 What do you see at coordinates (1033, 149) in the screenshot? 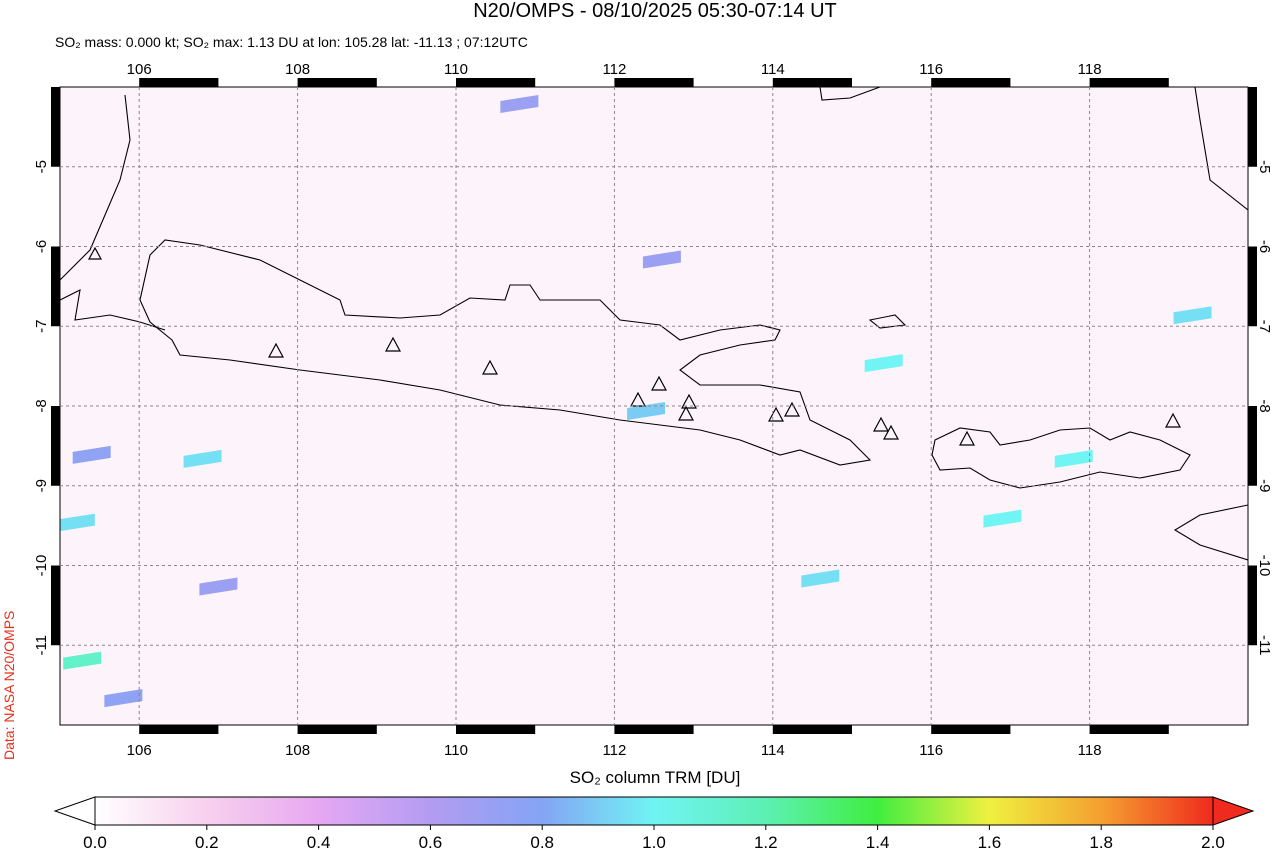
I see `kalimantan-coast` at bounding box center [1033, 149].